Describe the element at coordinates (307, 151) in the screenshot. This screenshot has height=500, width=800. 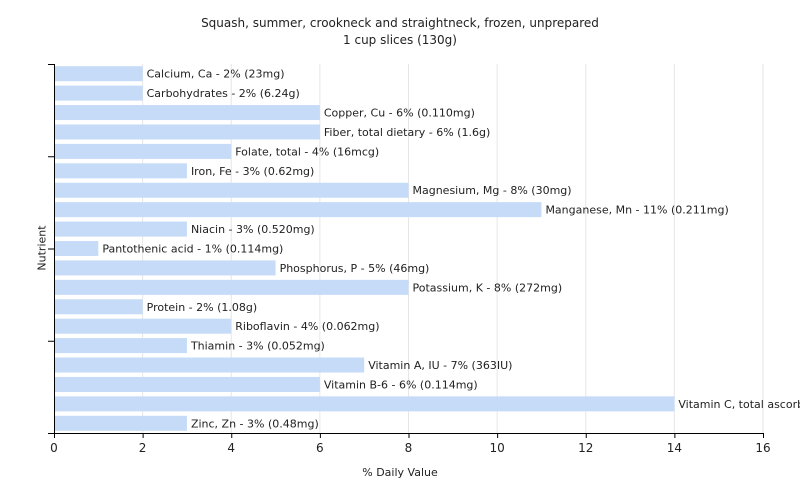
I see `bar-label: Folate, total - 4% (16mcg)` at that location.